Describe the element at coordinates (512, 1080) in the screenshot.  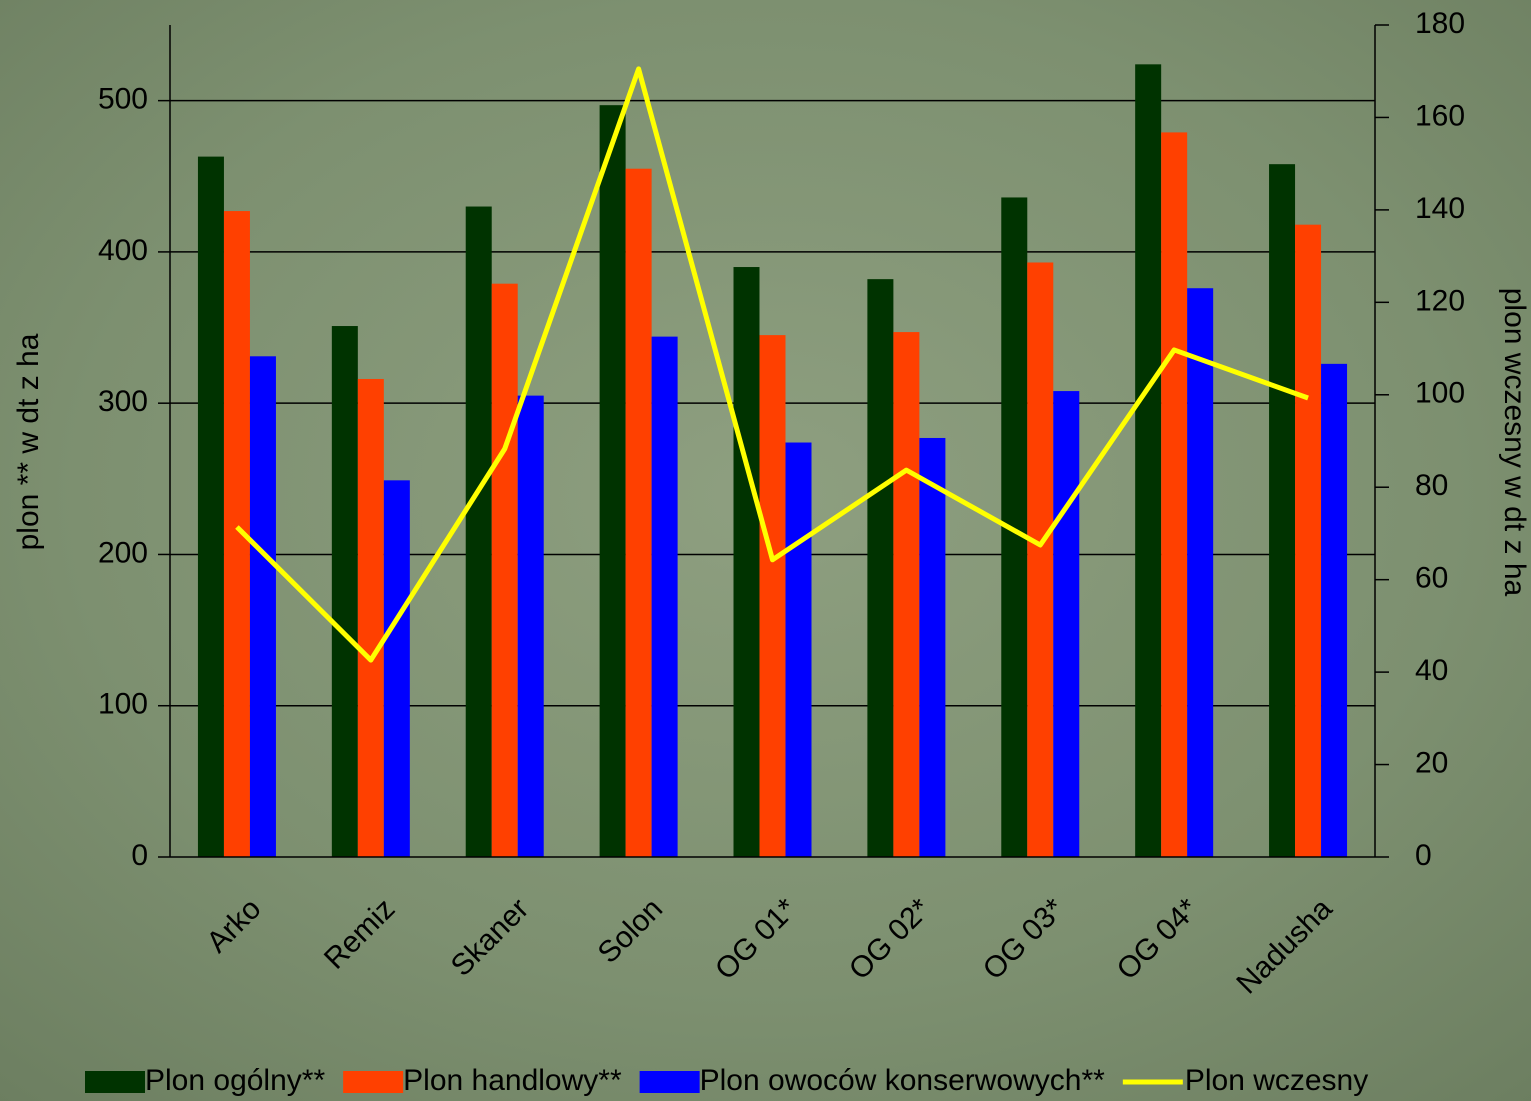
I see `legend-label: Plon handlowy**` at that location.